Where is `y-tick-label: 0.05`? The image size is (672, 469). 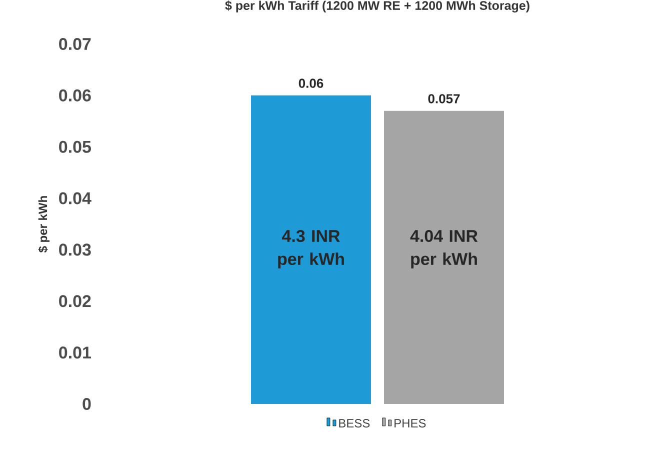 y-tick-label: 0.05 is located at coordinates (75, 146).